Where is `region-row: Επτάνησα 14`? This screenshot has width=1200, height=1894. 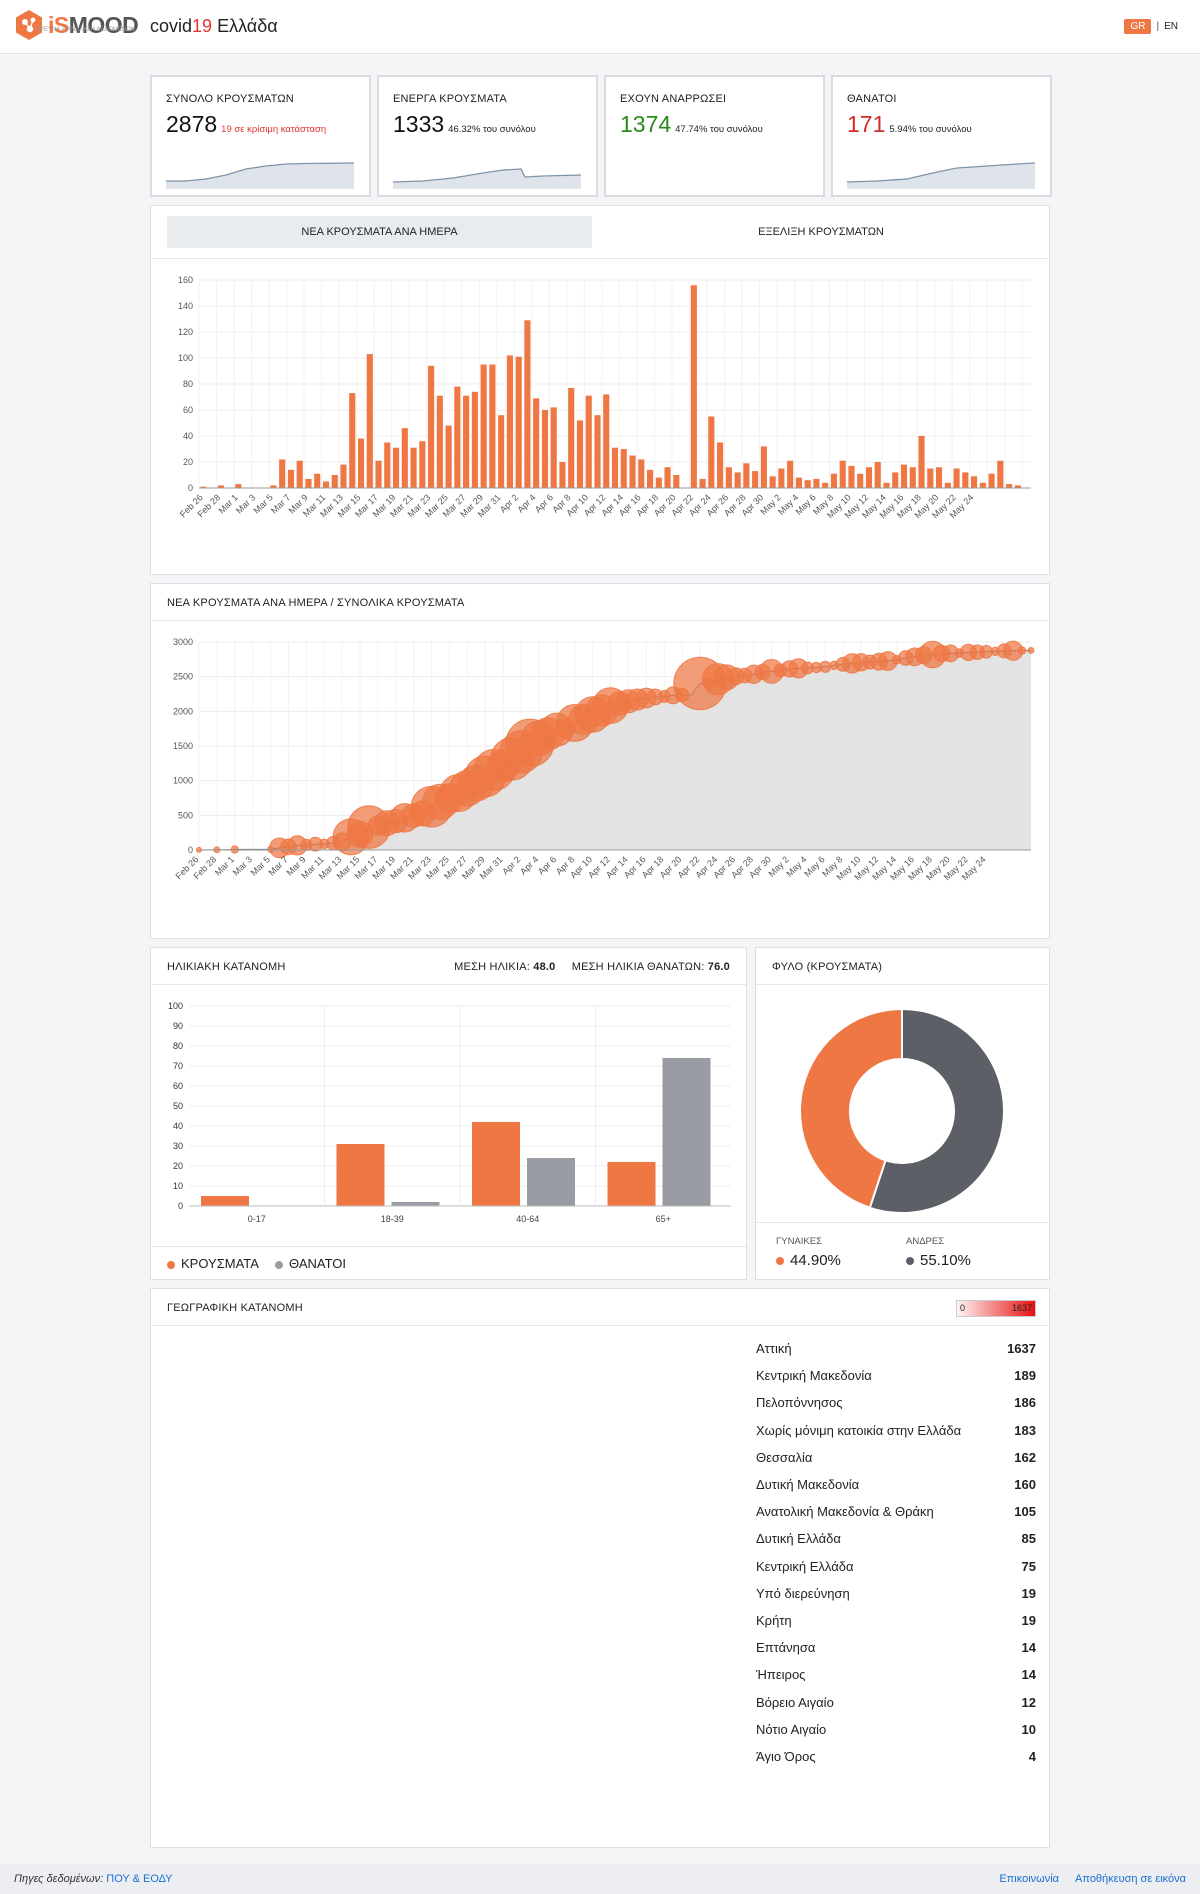 region-row: Επτάνησα 14 is located at coordinates (896, 1653).